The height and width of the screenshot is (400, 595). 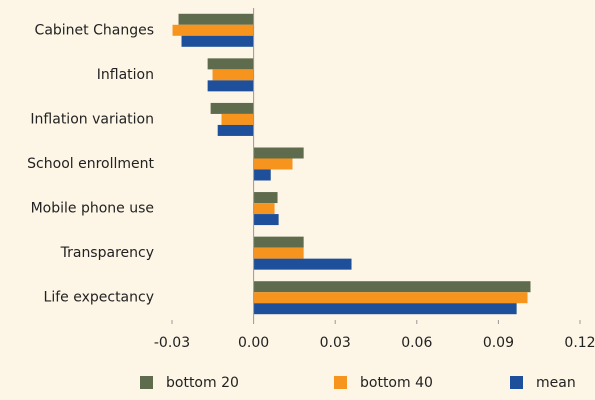 What do you see at coordinates (172, 343) in the screenshot?
I see `x-tick-label: -0.03` at bounding box center [172, 343].